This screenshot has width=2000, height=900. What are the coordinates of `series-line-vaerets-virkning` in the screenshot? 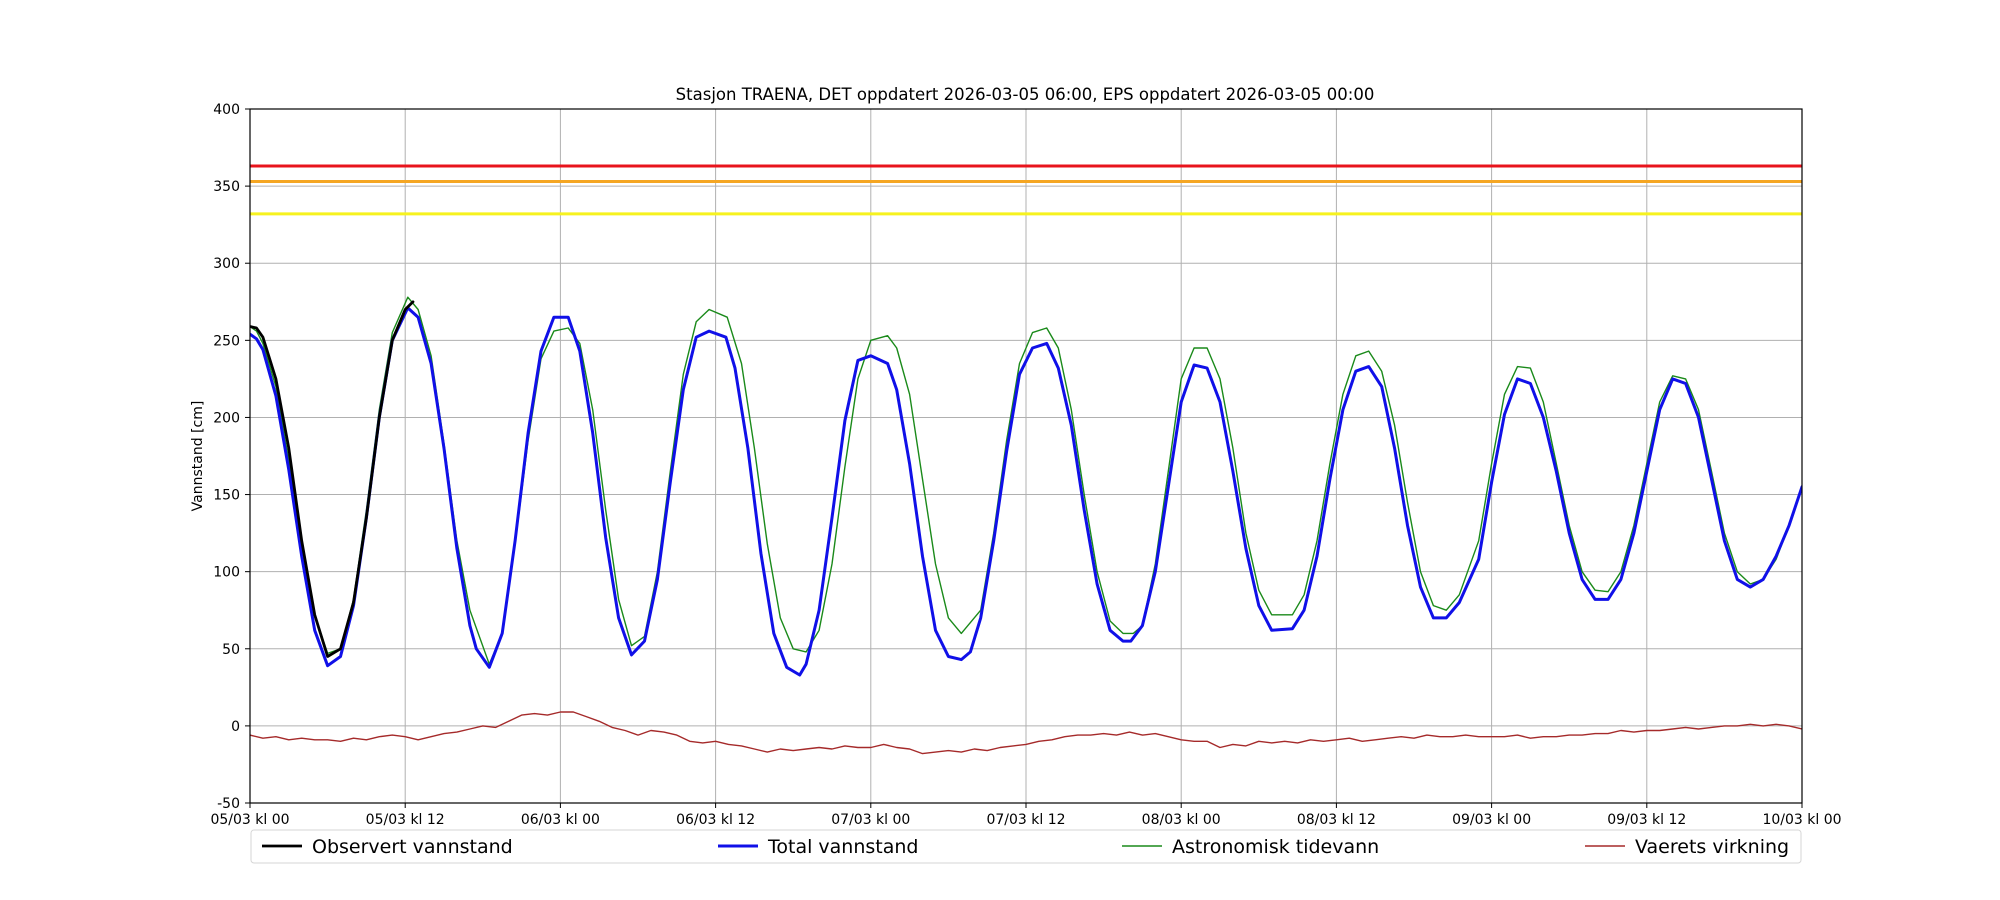 It's located at (1026, 733).